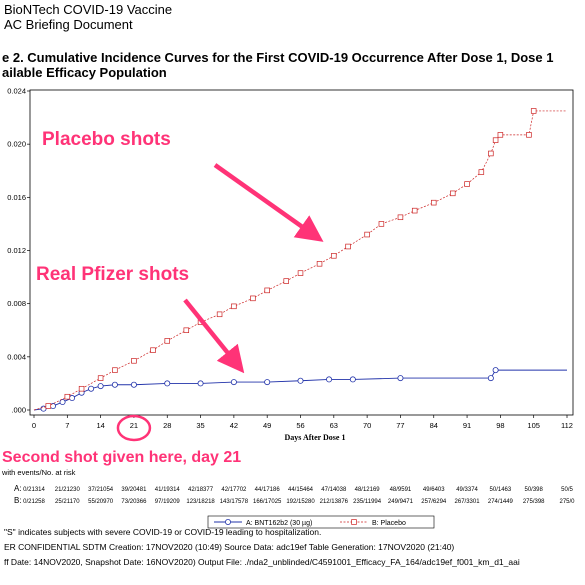 The width and height of the screenshot is (585, 585). I want to click on chart-legend: A: BNT162b2 (30 µg) B: Placebo, so click(321, 522).